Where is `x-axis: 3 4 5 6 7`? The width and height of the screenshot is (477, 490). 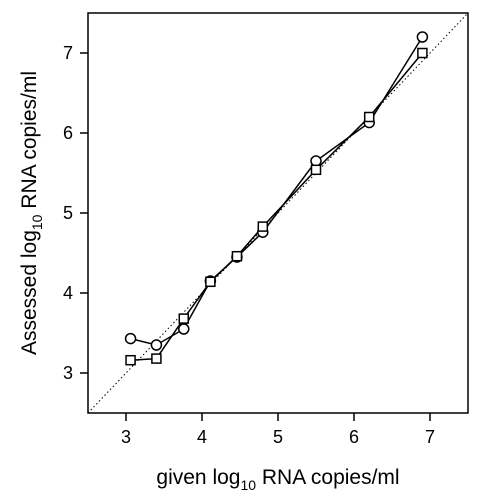
x-axis: 3 4 5 6 7 is located at coordinates (278, 430).